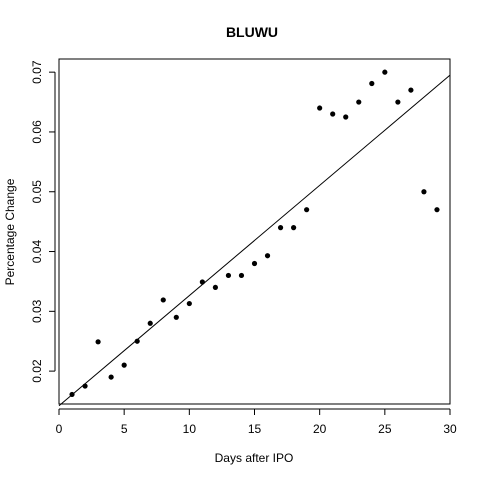 Image resolution: width=480 pixels, height=480 pixels. What do you see at coordinates (254, 458) in the screenshot?
I see `x-axis-label: Days after IPO` at bounding box center [254, 458].